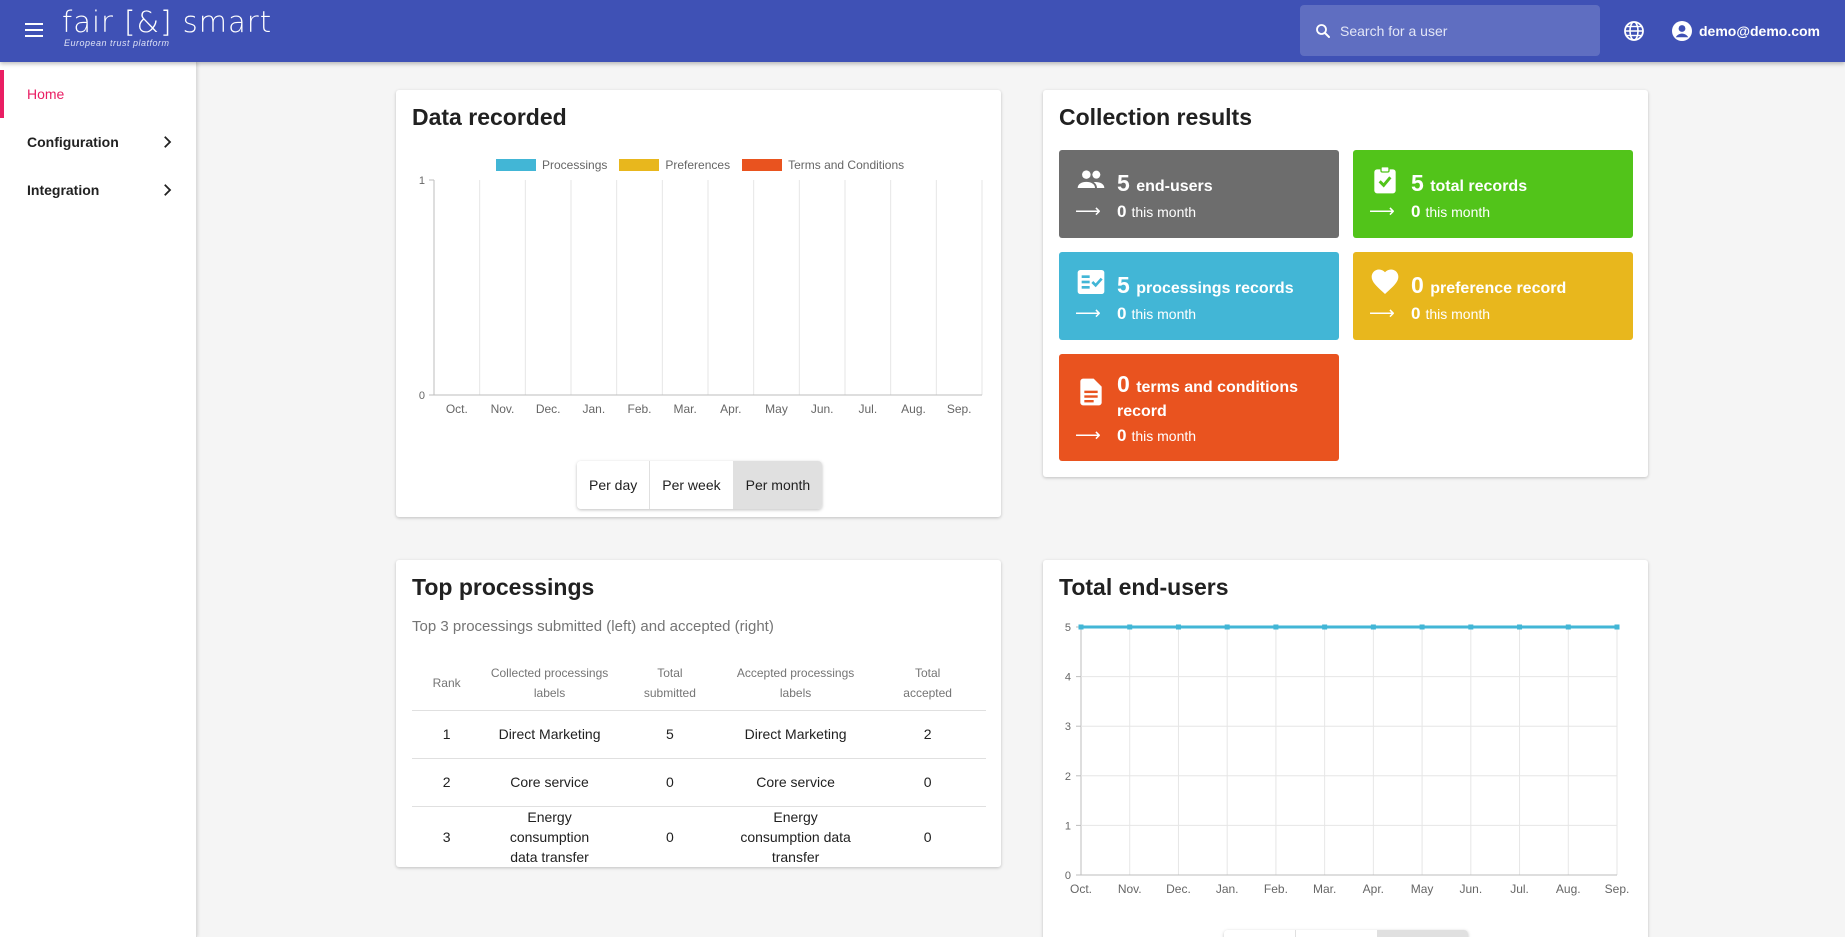  I want to click on per-week-button: Per week, so click(692, 485).